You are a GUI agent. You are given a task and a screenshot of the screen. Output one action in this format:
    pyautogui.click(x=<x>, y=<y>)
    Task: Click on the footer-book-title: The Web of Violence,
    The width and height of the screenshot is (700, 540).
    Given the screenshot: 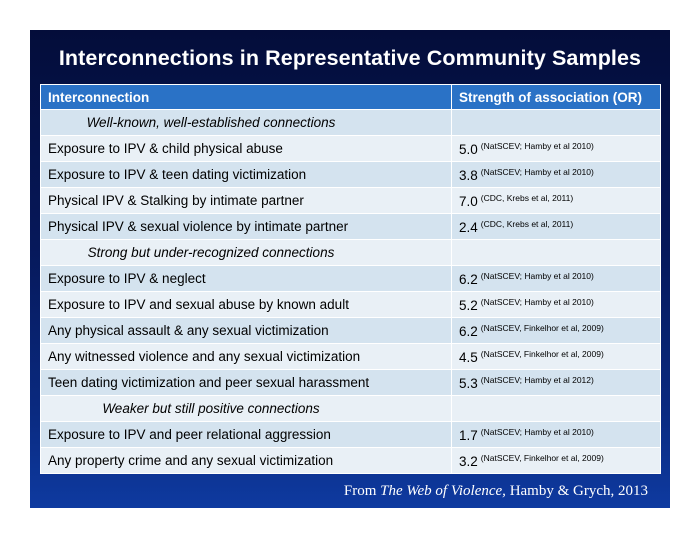 What is the action you would take?
    pyautogui.click(x=443, y=491)
    